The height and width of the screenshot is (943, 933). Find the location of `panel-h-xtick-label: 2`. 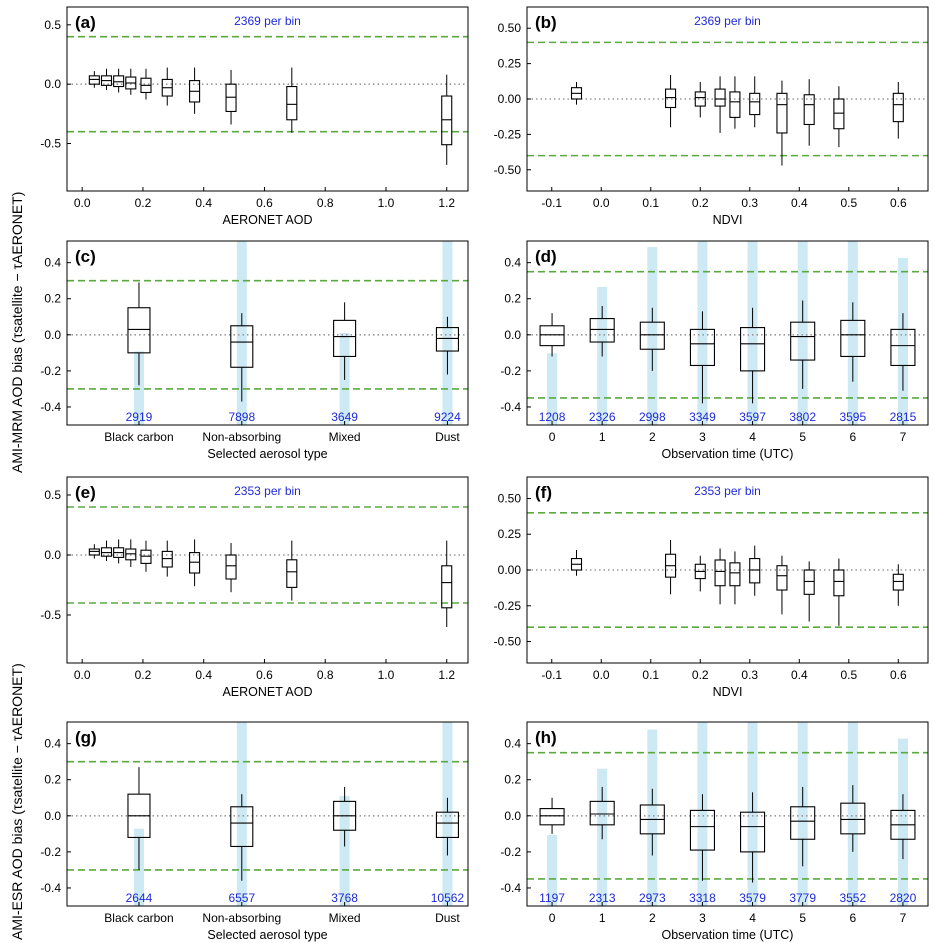

panel-h-xtick-label: 2 is located at coordinates (652, 918).